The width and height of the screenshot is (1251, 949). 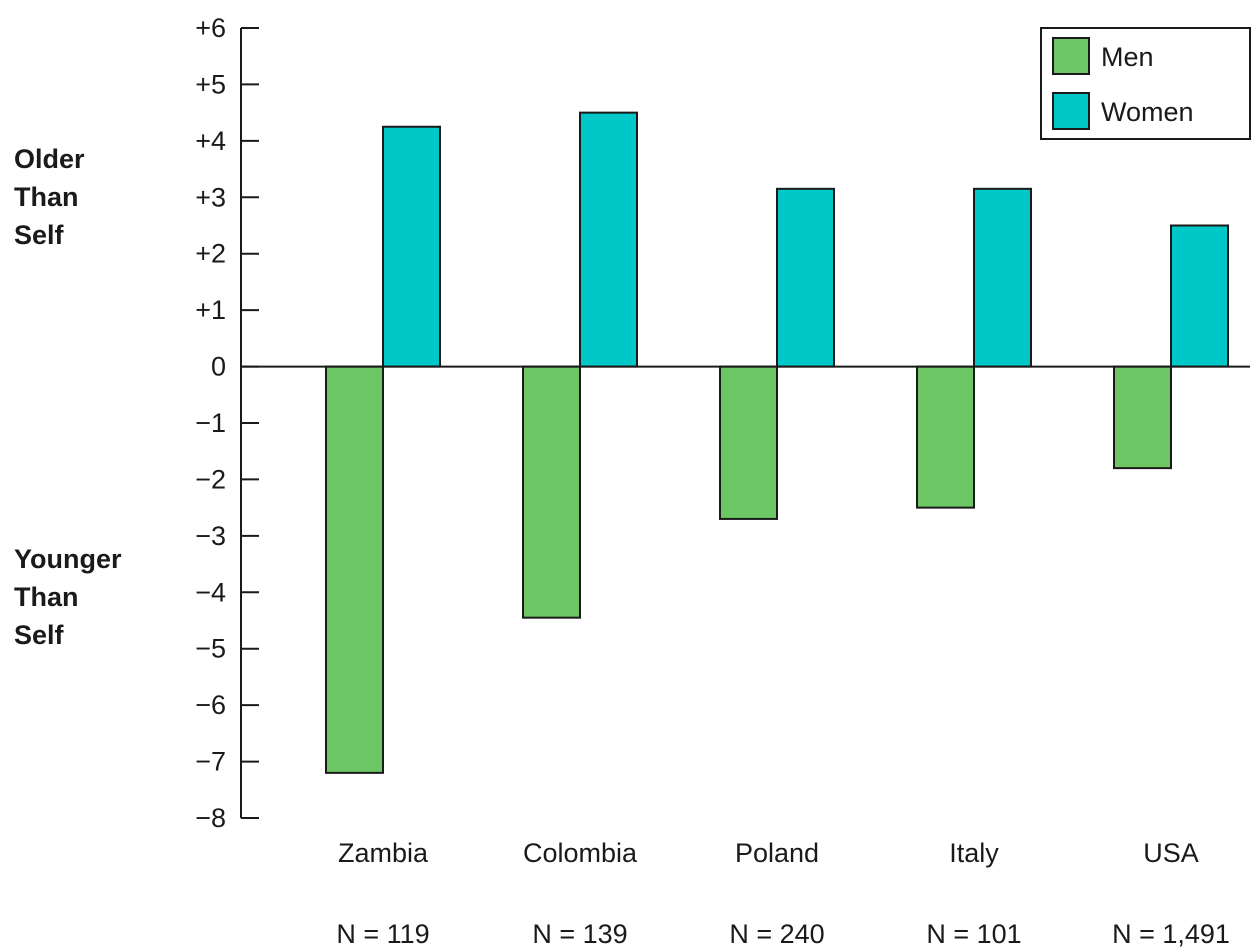 What do you see at coordinates (218, 367) in the screenshot?
I see `y-tick-label: 0` at bounding box center [218, 367].